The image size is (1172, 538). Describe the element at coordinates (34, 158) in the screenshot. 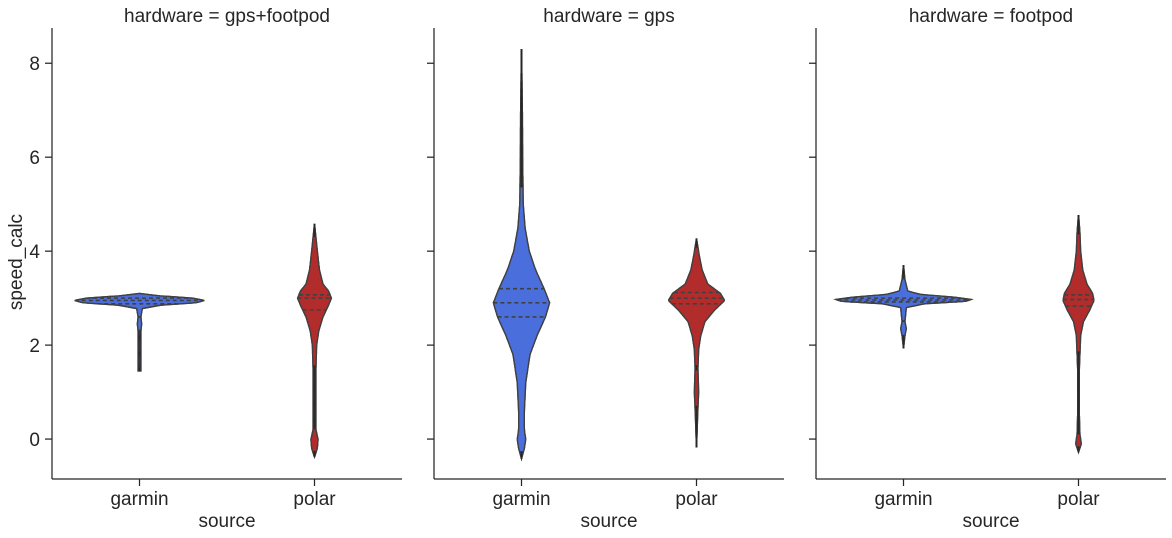

I see `y-tick-label: 6` at that location.